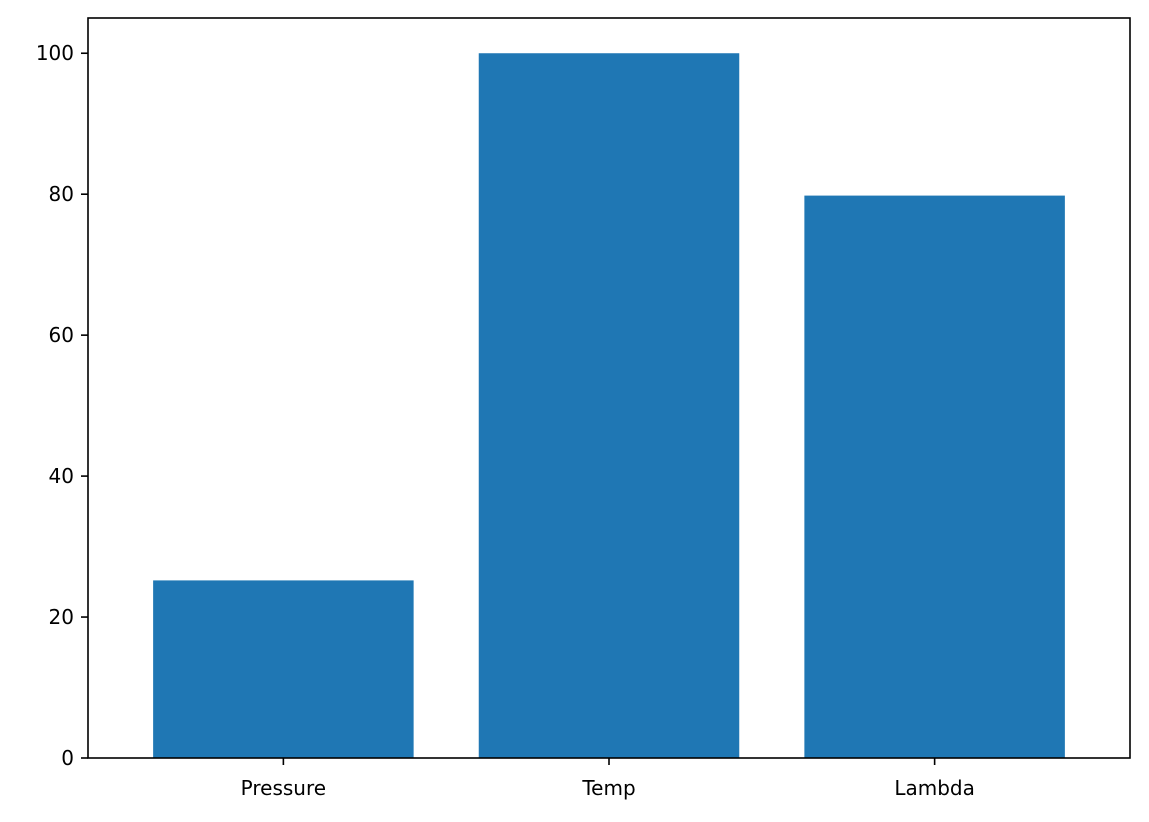 The width and height of the screenshot is (1149, 822). I want to click on y-axis-ticks: 0 20 40 60 80 100, so click(62, 405).